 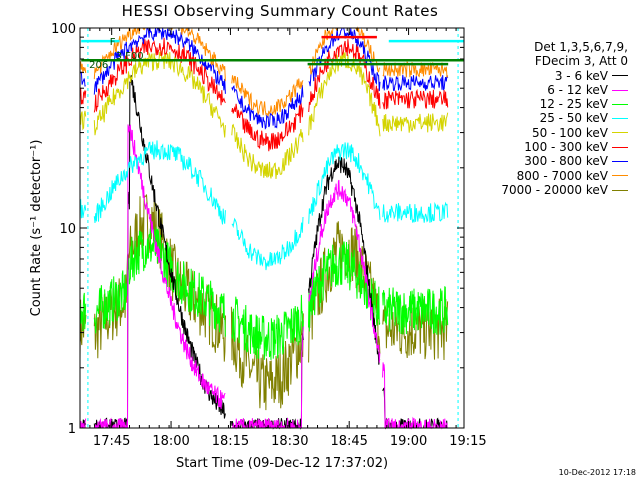 I want to click on legend-header-line-1: Det 1,3,5,6,7,9,, so click(x=581, y=47).